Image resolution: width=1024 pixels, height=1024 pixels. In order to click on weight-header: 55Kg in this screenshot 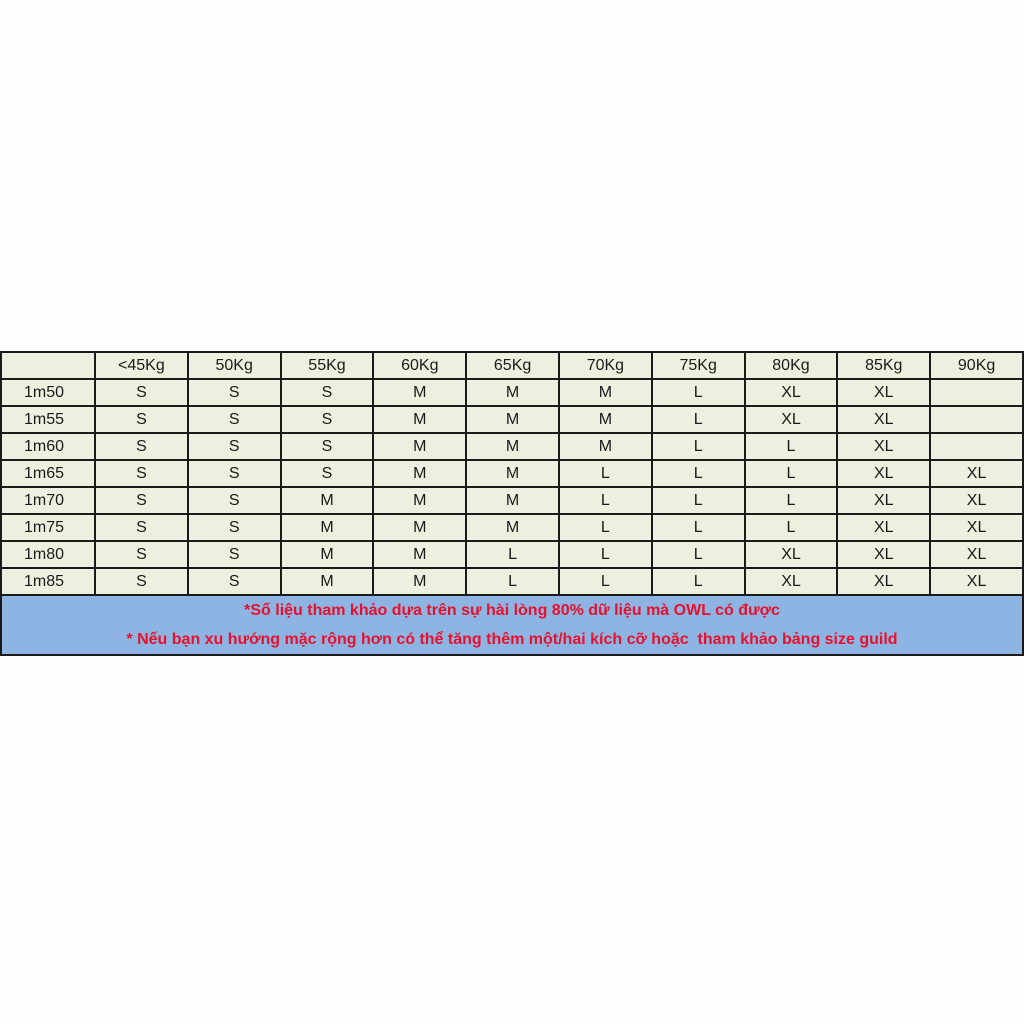, I will do `click(327, 365)`.